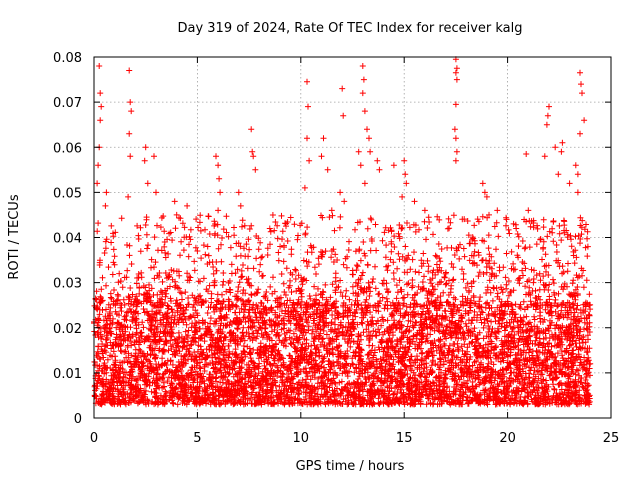  Describe the element at coordinates (94, 438) in the screenshot. I see `x-tick-label: 0` at that location.